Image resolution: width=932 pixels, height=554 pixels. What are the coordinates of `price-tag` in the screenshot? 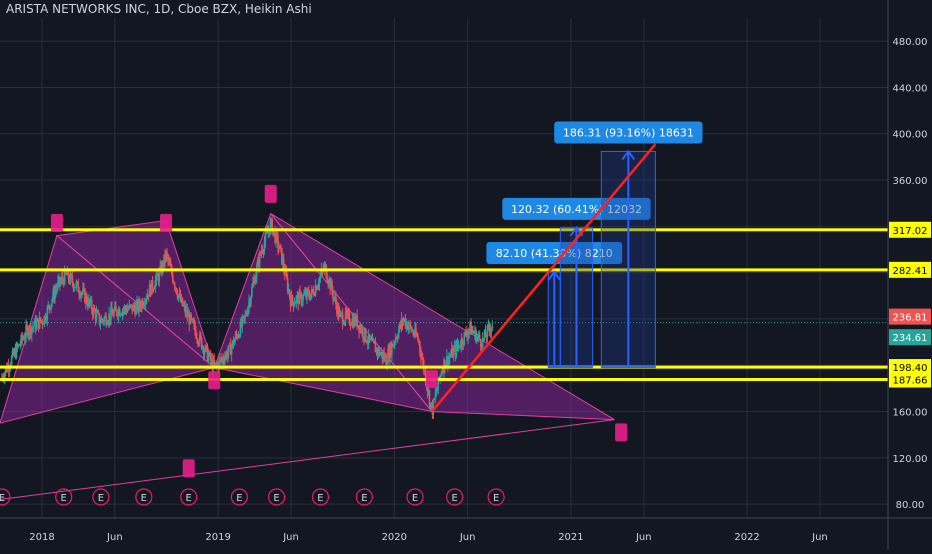 It's located at (910, 316).